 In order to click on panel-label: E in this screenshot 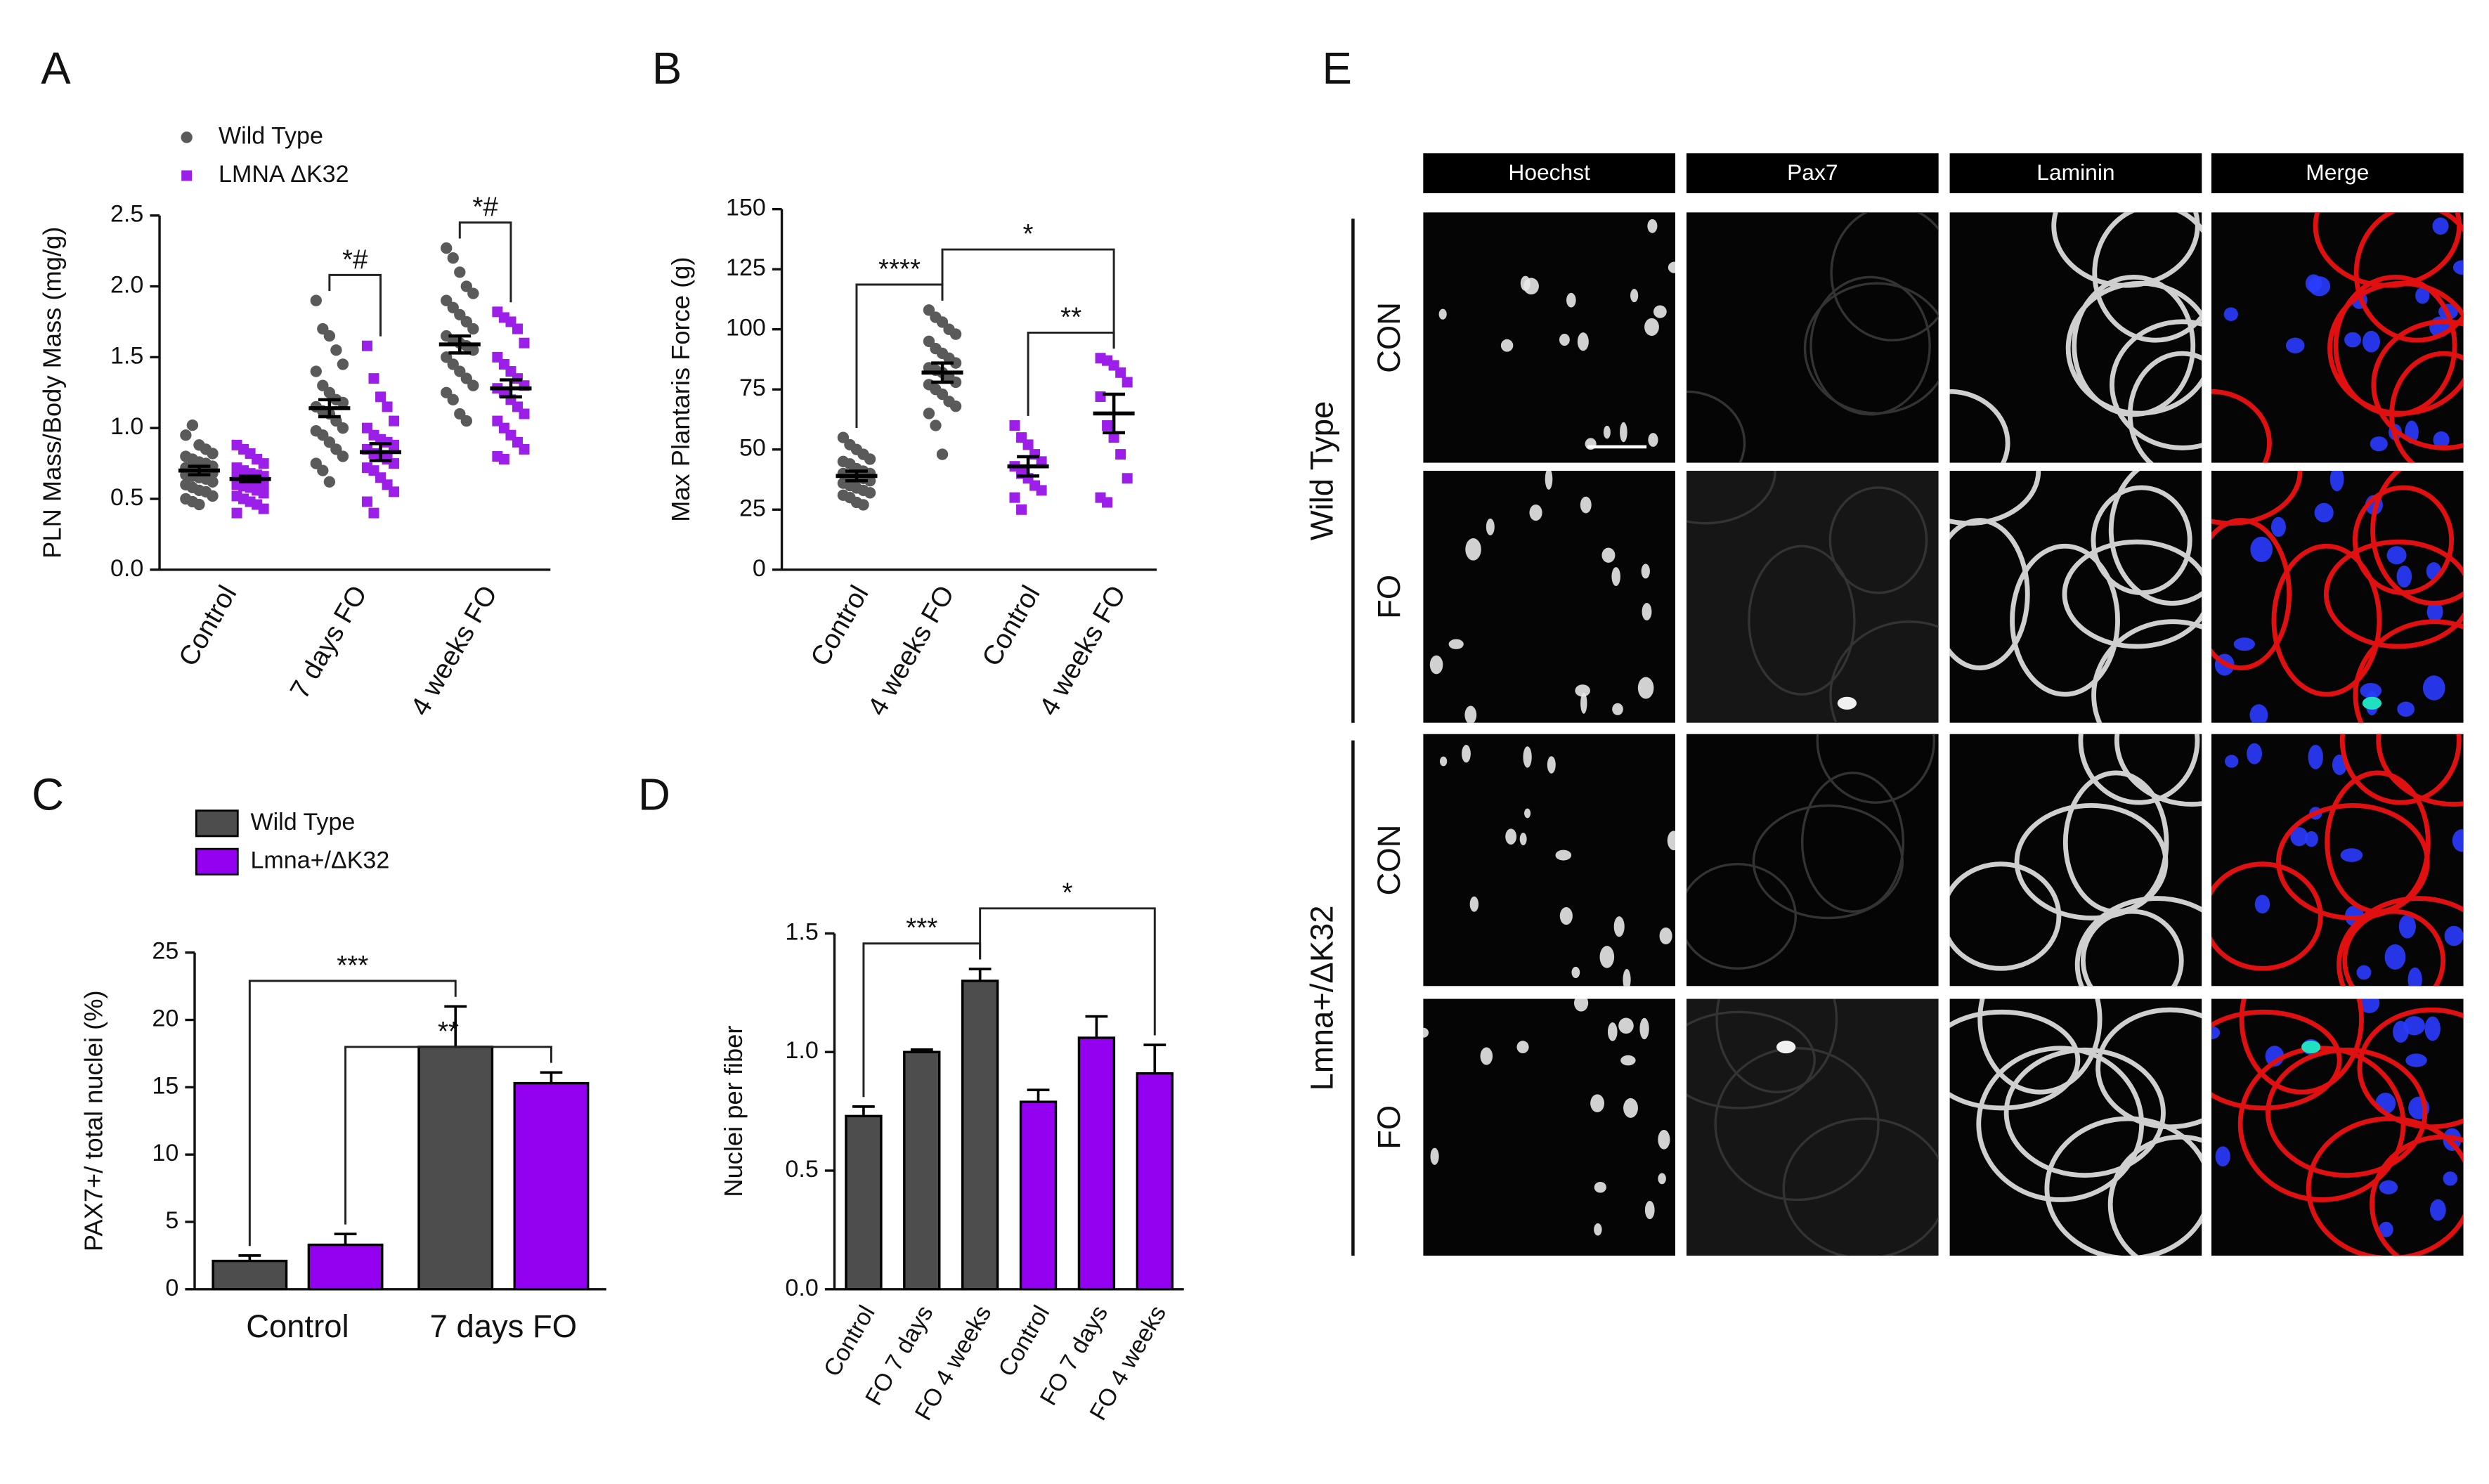, I will do `click(1336, 68)`.